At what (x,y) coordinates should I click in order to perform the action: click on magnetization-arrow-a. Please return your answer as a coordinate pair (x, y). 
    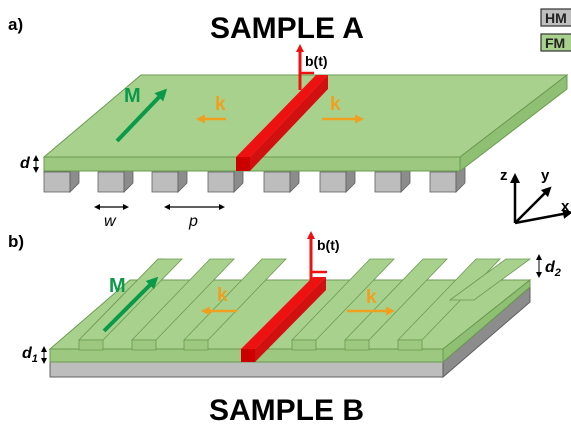
    Looking at the image, I should click on (141, 115).